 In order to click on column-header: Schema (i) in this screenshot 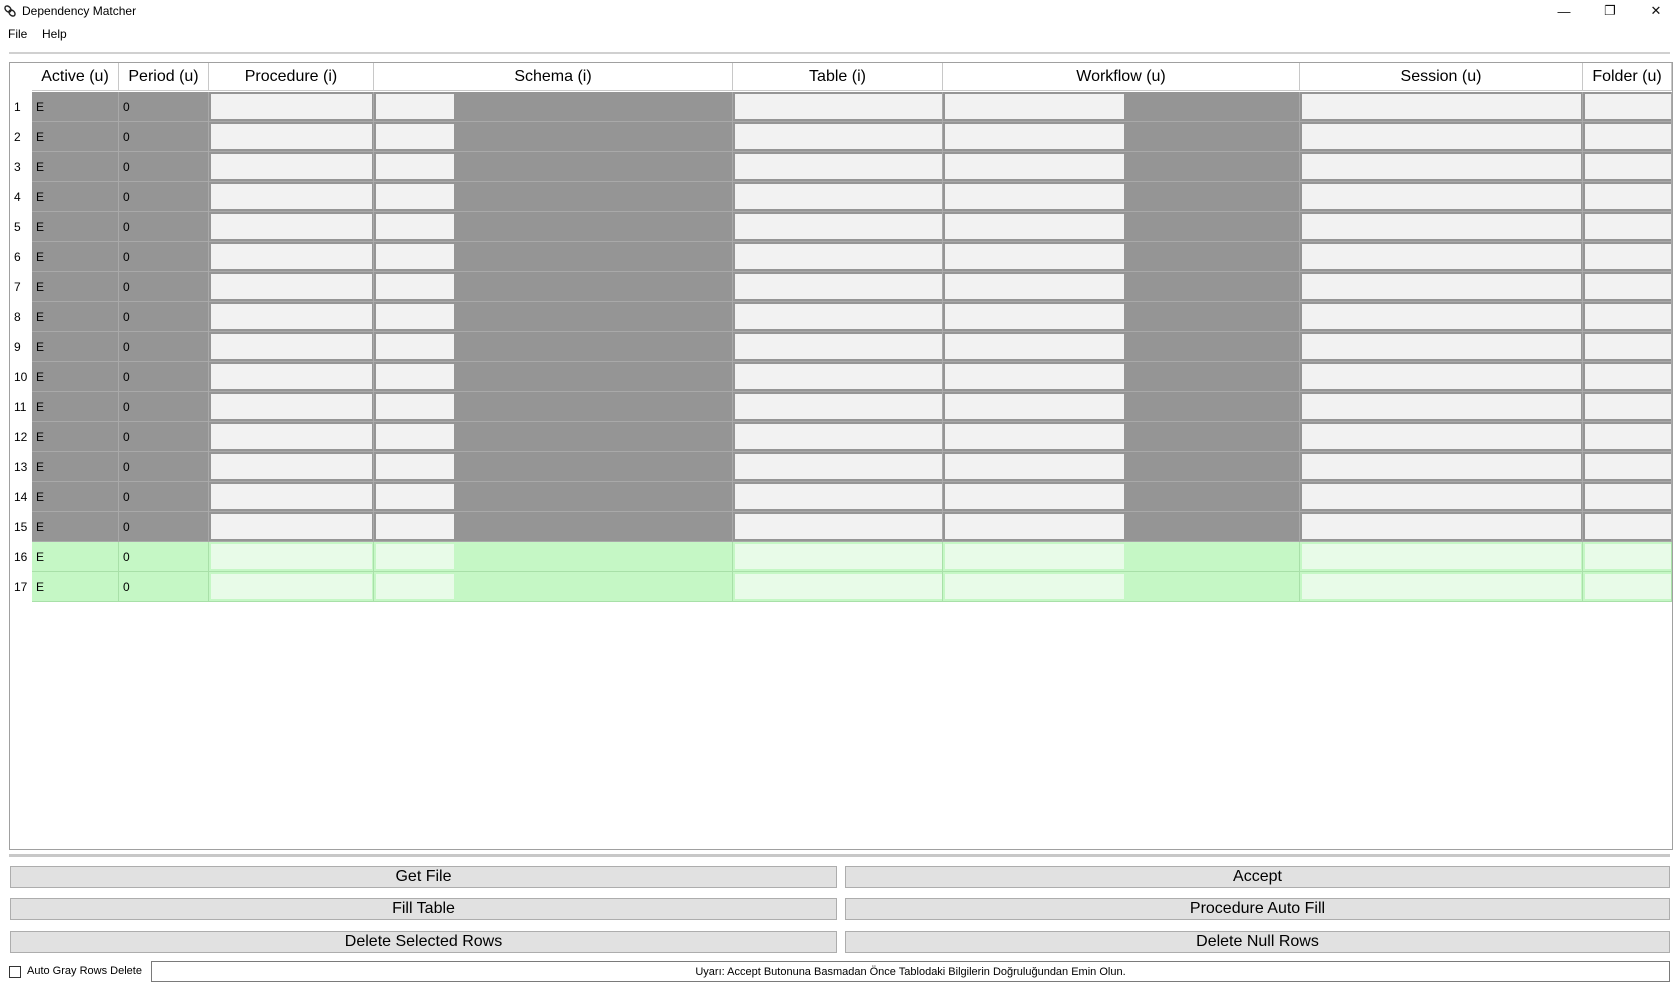, I will do `click(553, 77)`.